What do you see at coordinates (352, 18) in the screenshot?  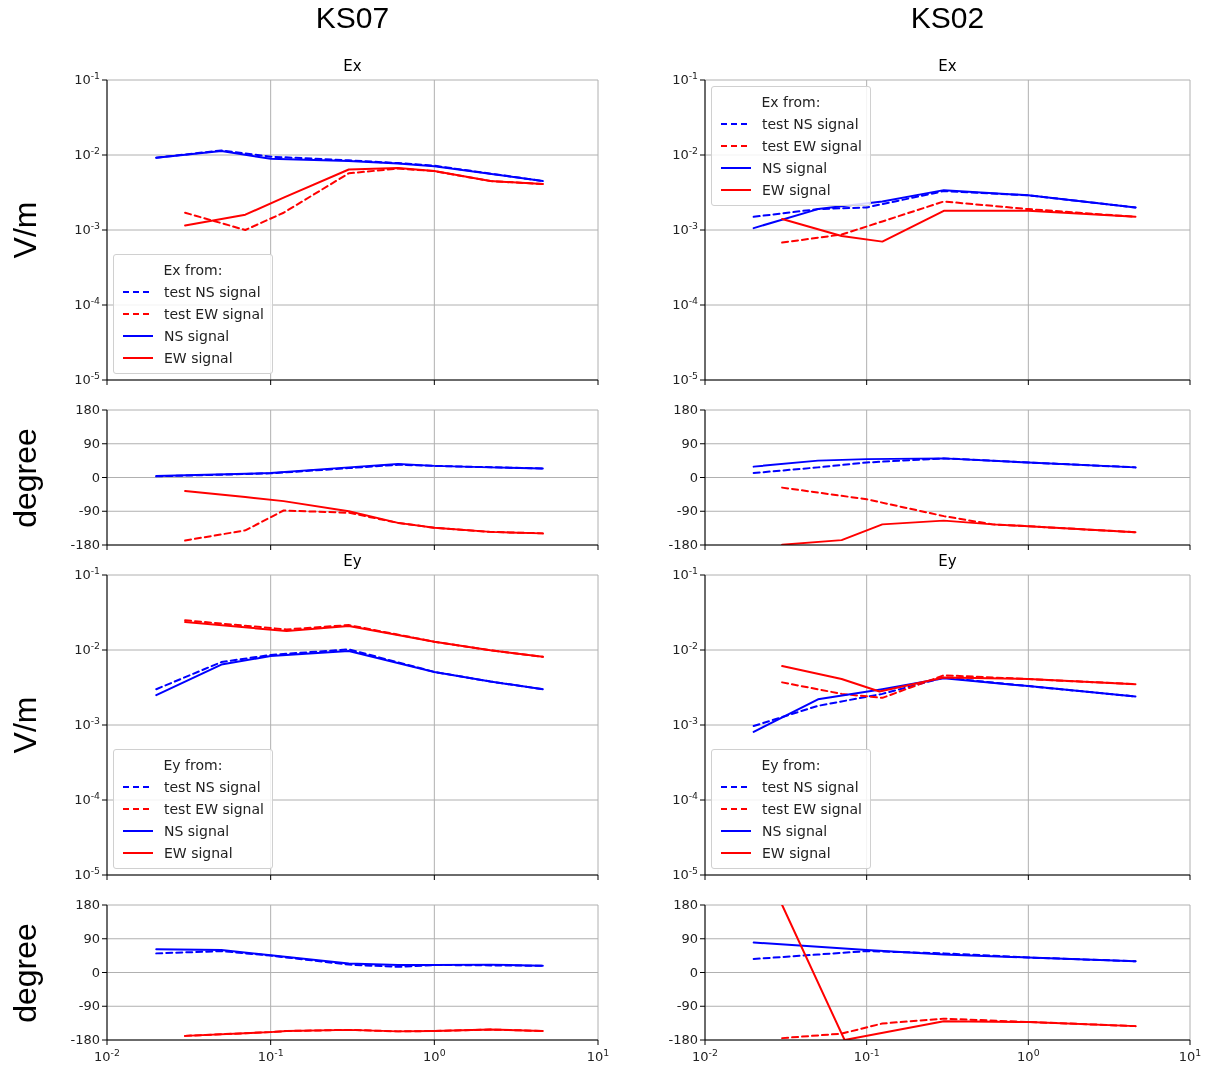 I see `chart-title: KS07` at bounding box center [352, 18].